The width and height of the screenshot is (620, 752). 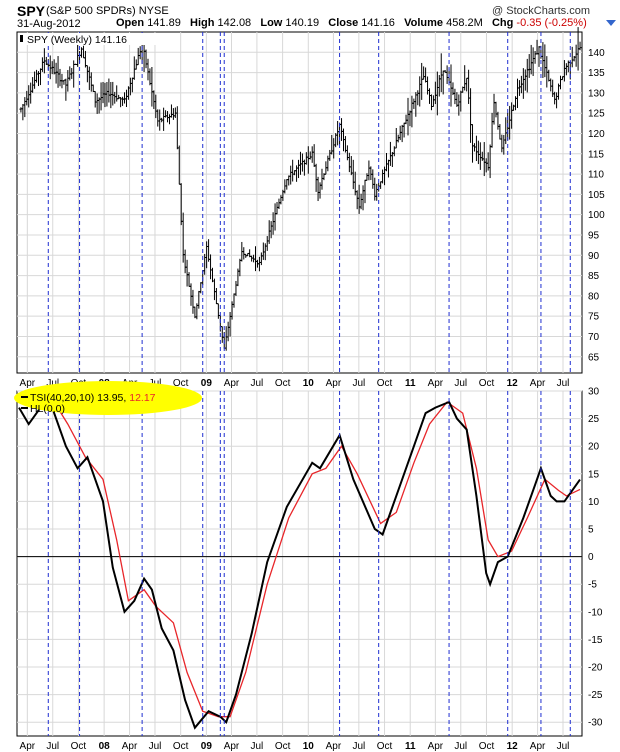 I want to click on signal-legend-value: 12.17, so click(x=142, y=398).